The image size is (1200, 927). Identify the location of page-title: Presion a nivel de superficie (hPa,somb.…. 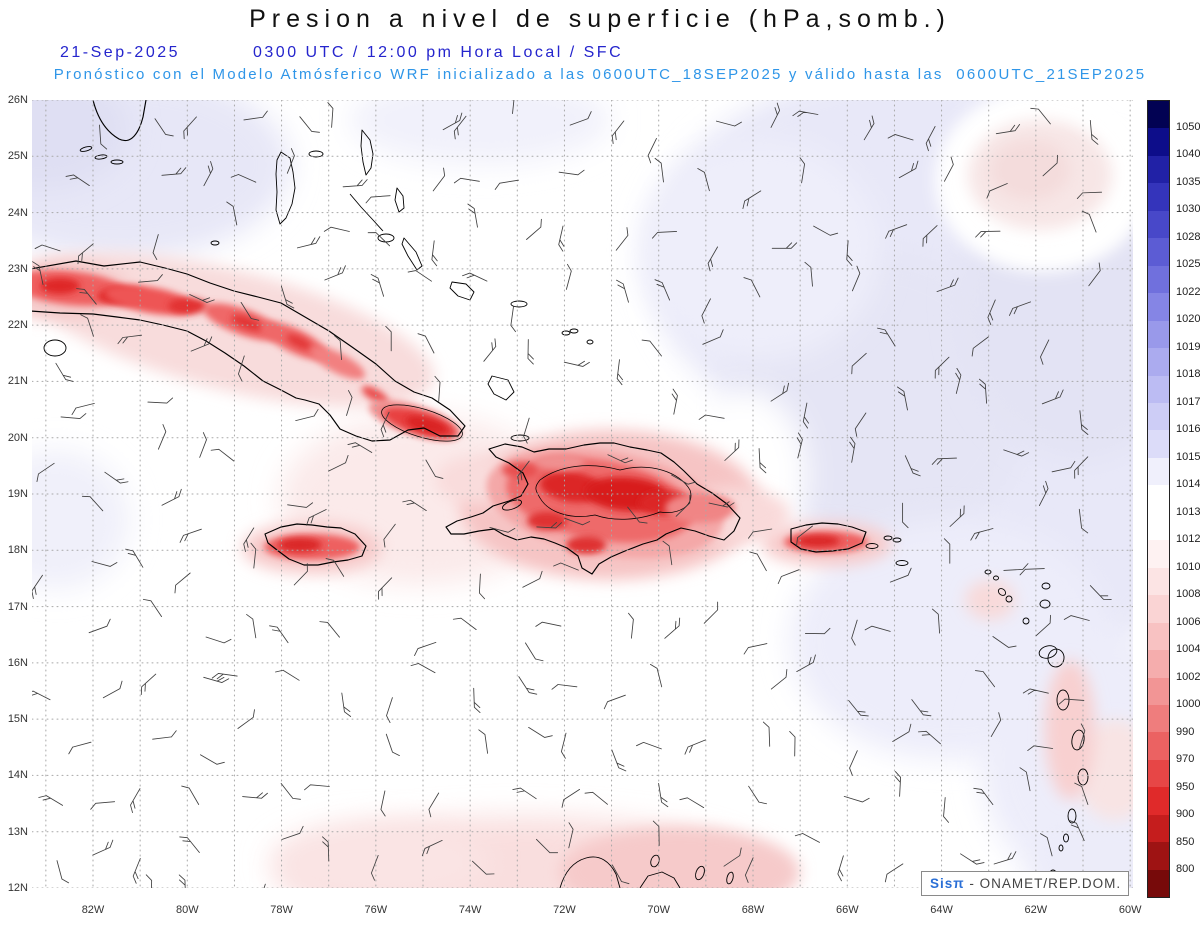
(600, 19).